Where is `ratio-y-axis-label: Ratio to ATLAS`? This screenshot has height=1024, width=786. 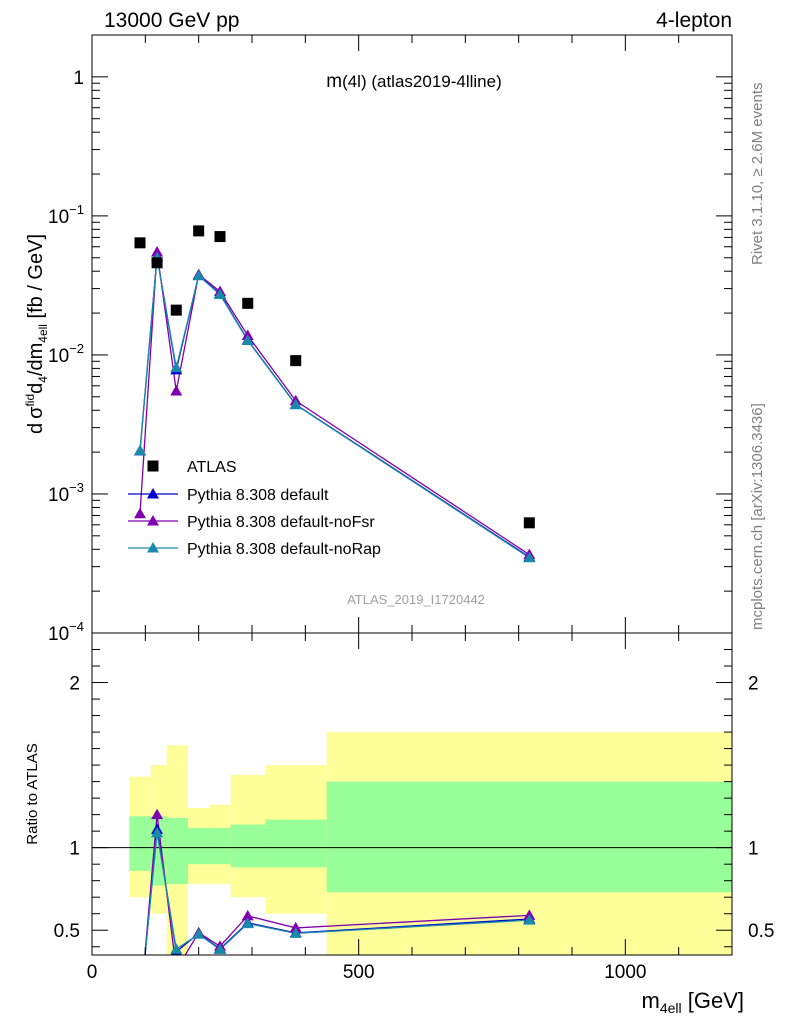 ratio-y-axis-label: Ratio to ATLAS is located at coordinates (32, 793).